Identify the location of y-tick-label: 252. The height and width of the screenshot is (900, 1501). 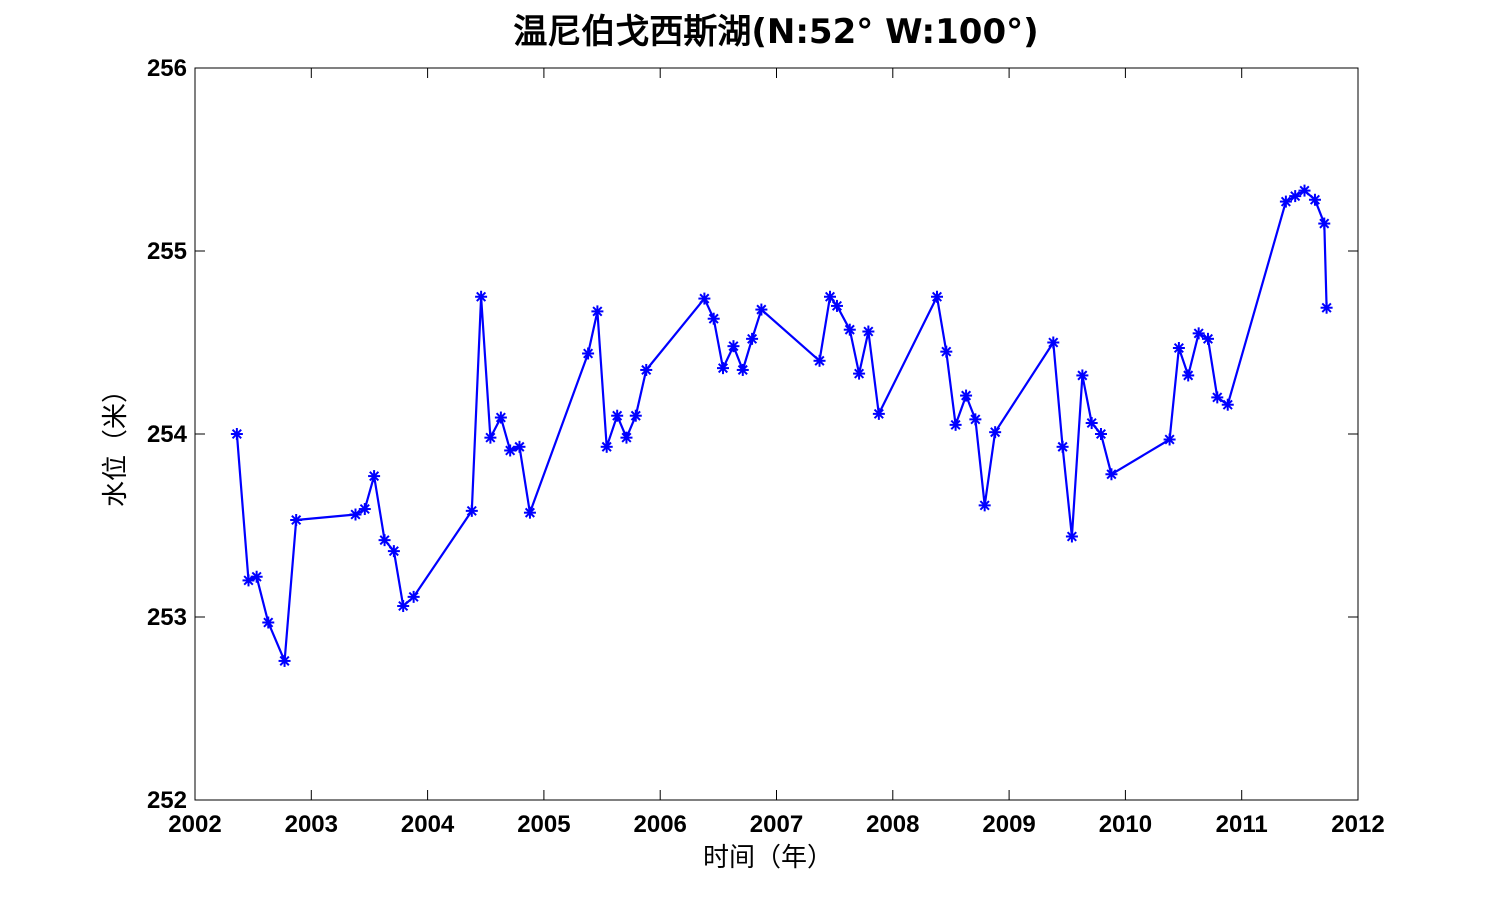
(167, 800).